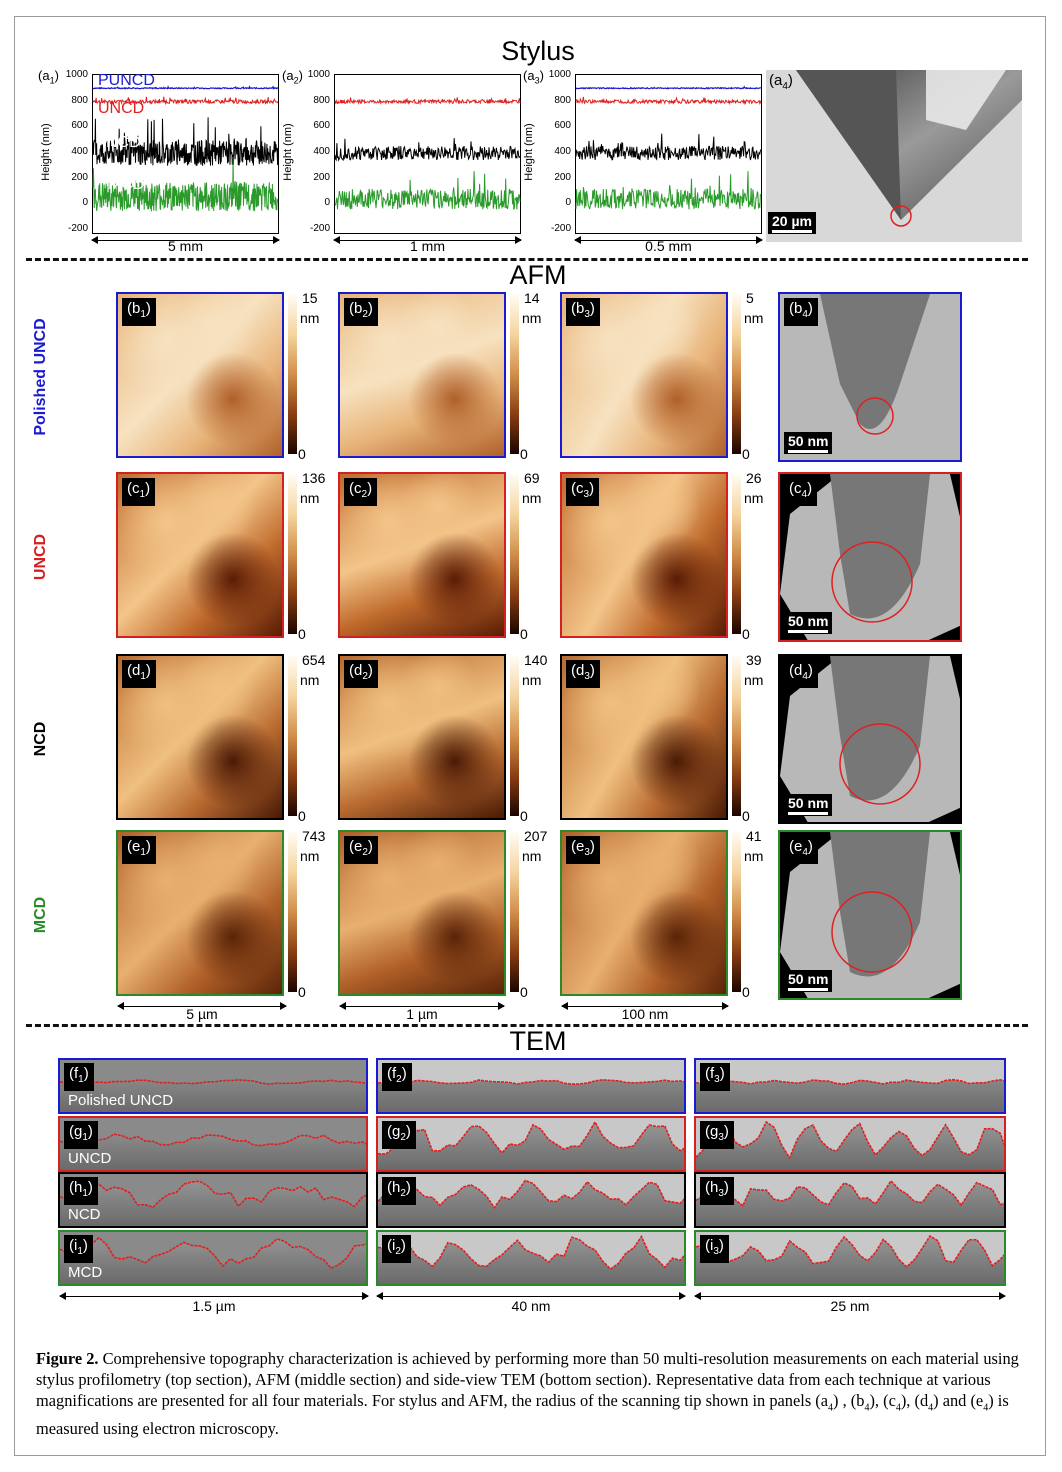 The image size is (1062, 1472). I want to click on tip-scale-bar: 50 nm, so click(808, 443).